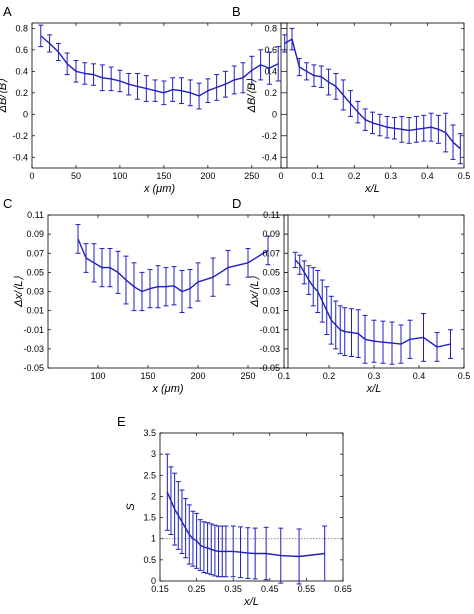 The height and width of the screenshot is (614, 474). Describe the element at coordinates (233, 589) in the screenshot. I see `x-tick-label: 0.35` at that location.